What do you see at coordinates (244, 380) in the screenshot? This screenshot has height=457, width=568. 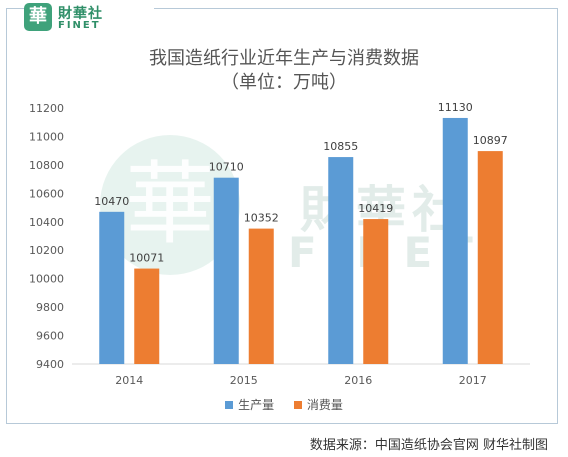 I see `x-tick-label: 2015` at bounding box center [244, 380].